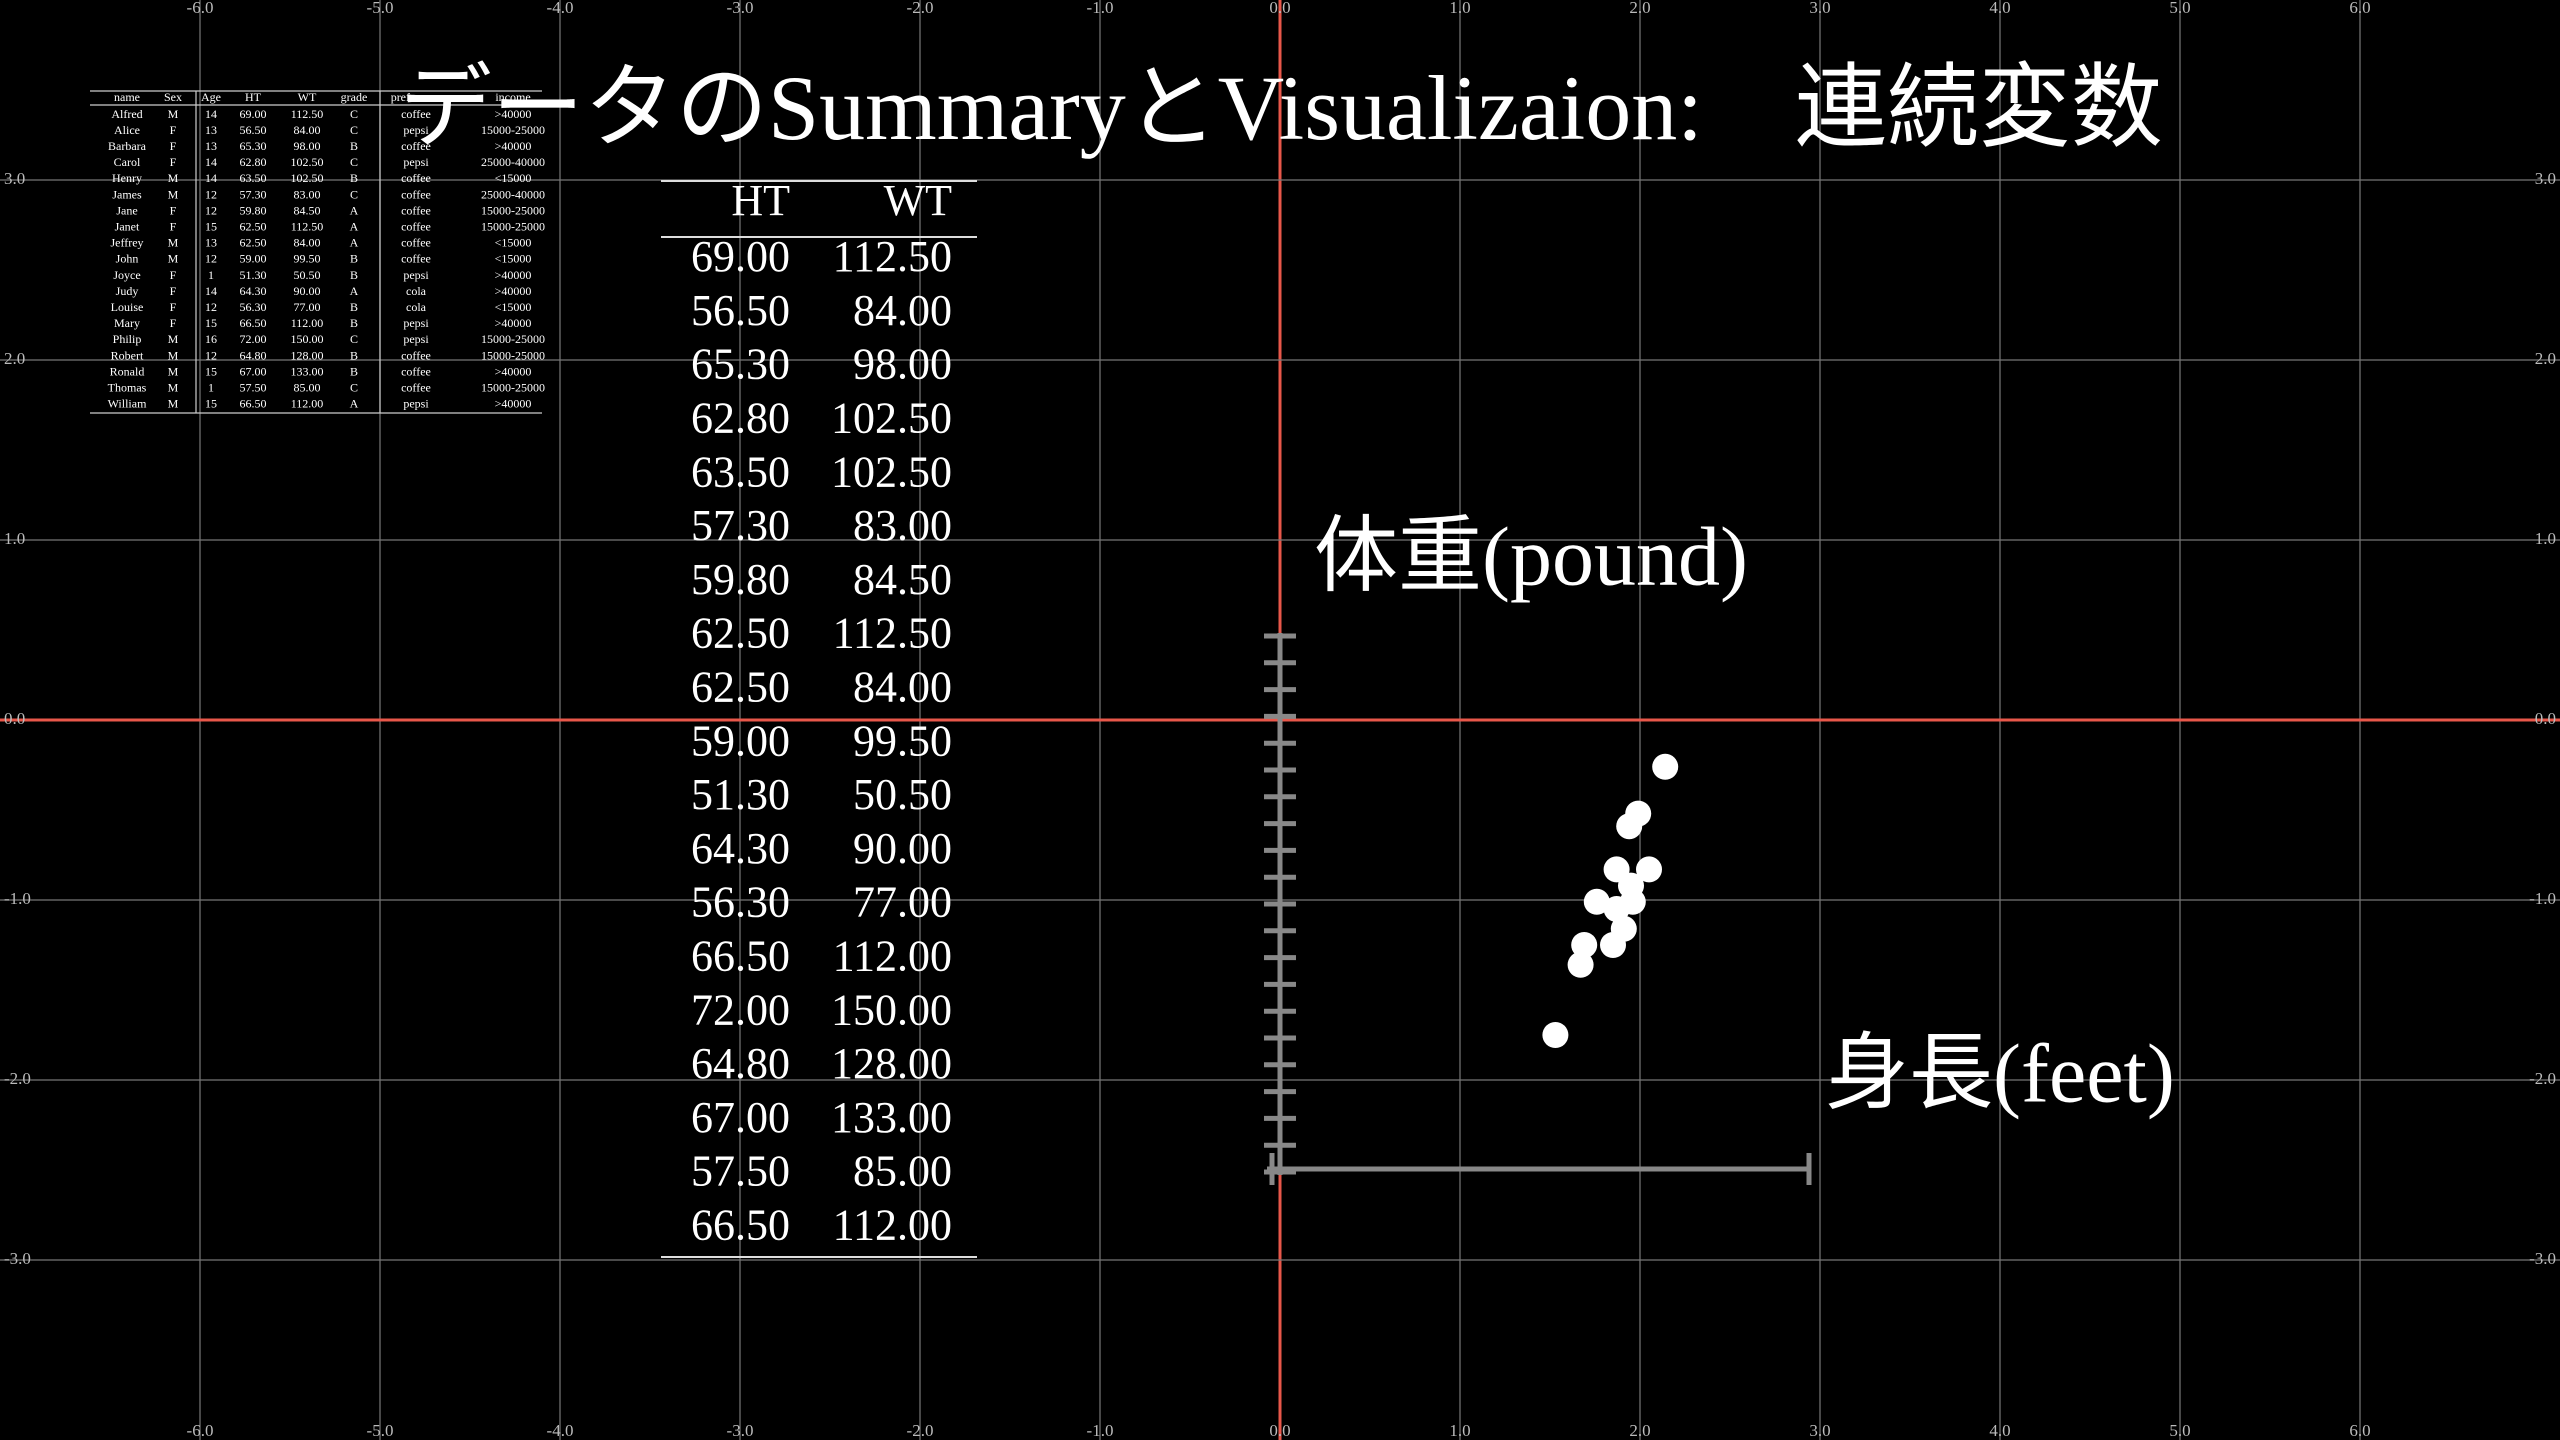  What do you see at coordinates (253, 307) in the screenshot?
I see `small-table-cell: 56.30` at bounding box center [253, 307].